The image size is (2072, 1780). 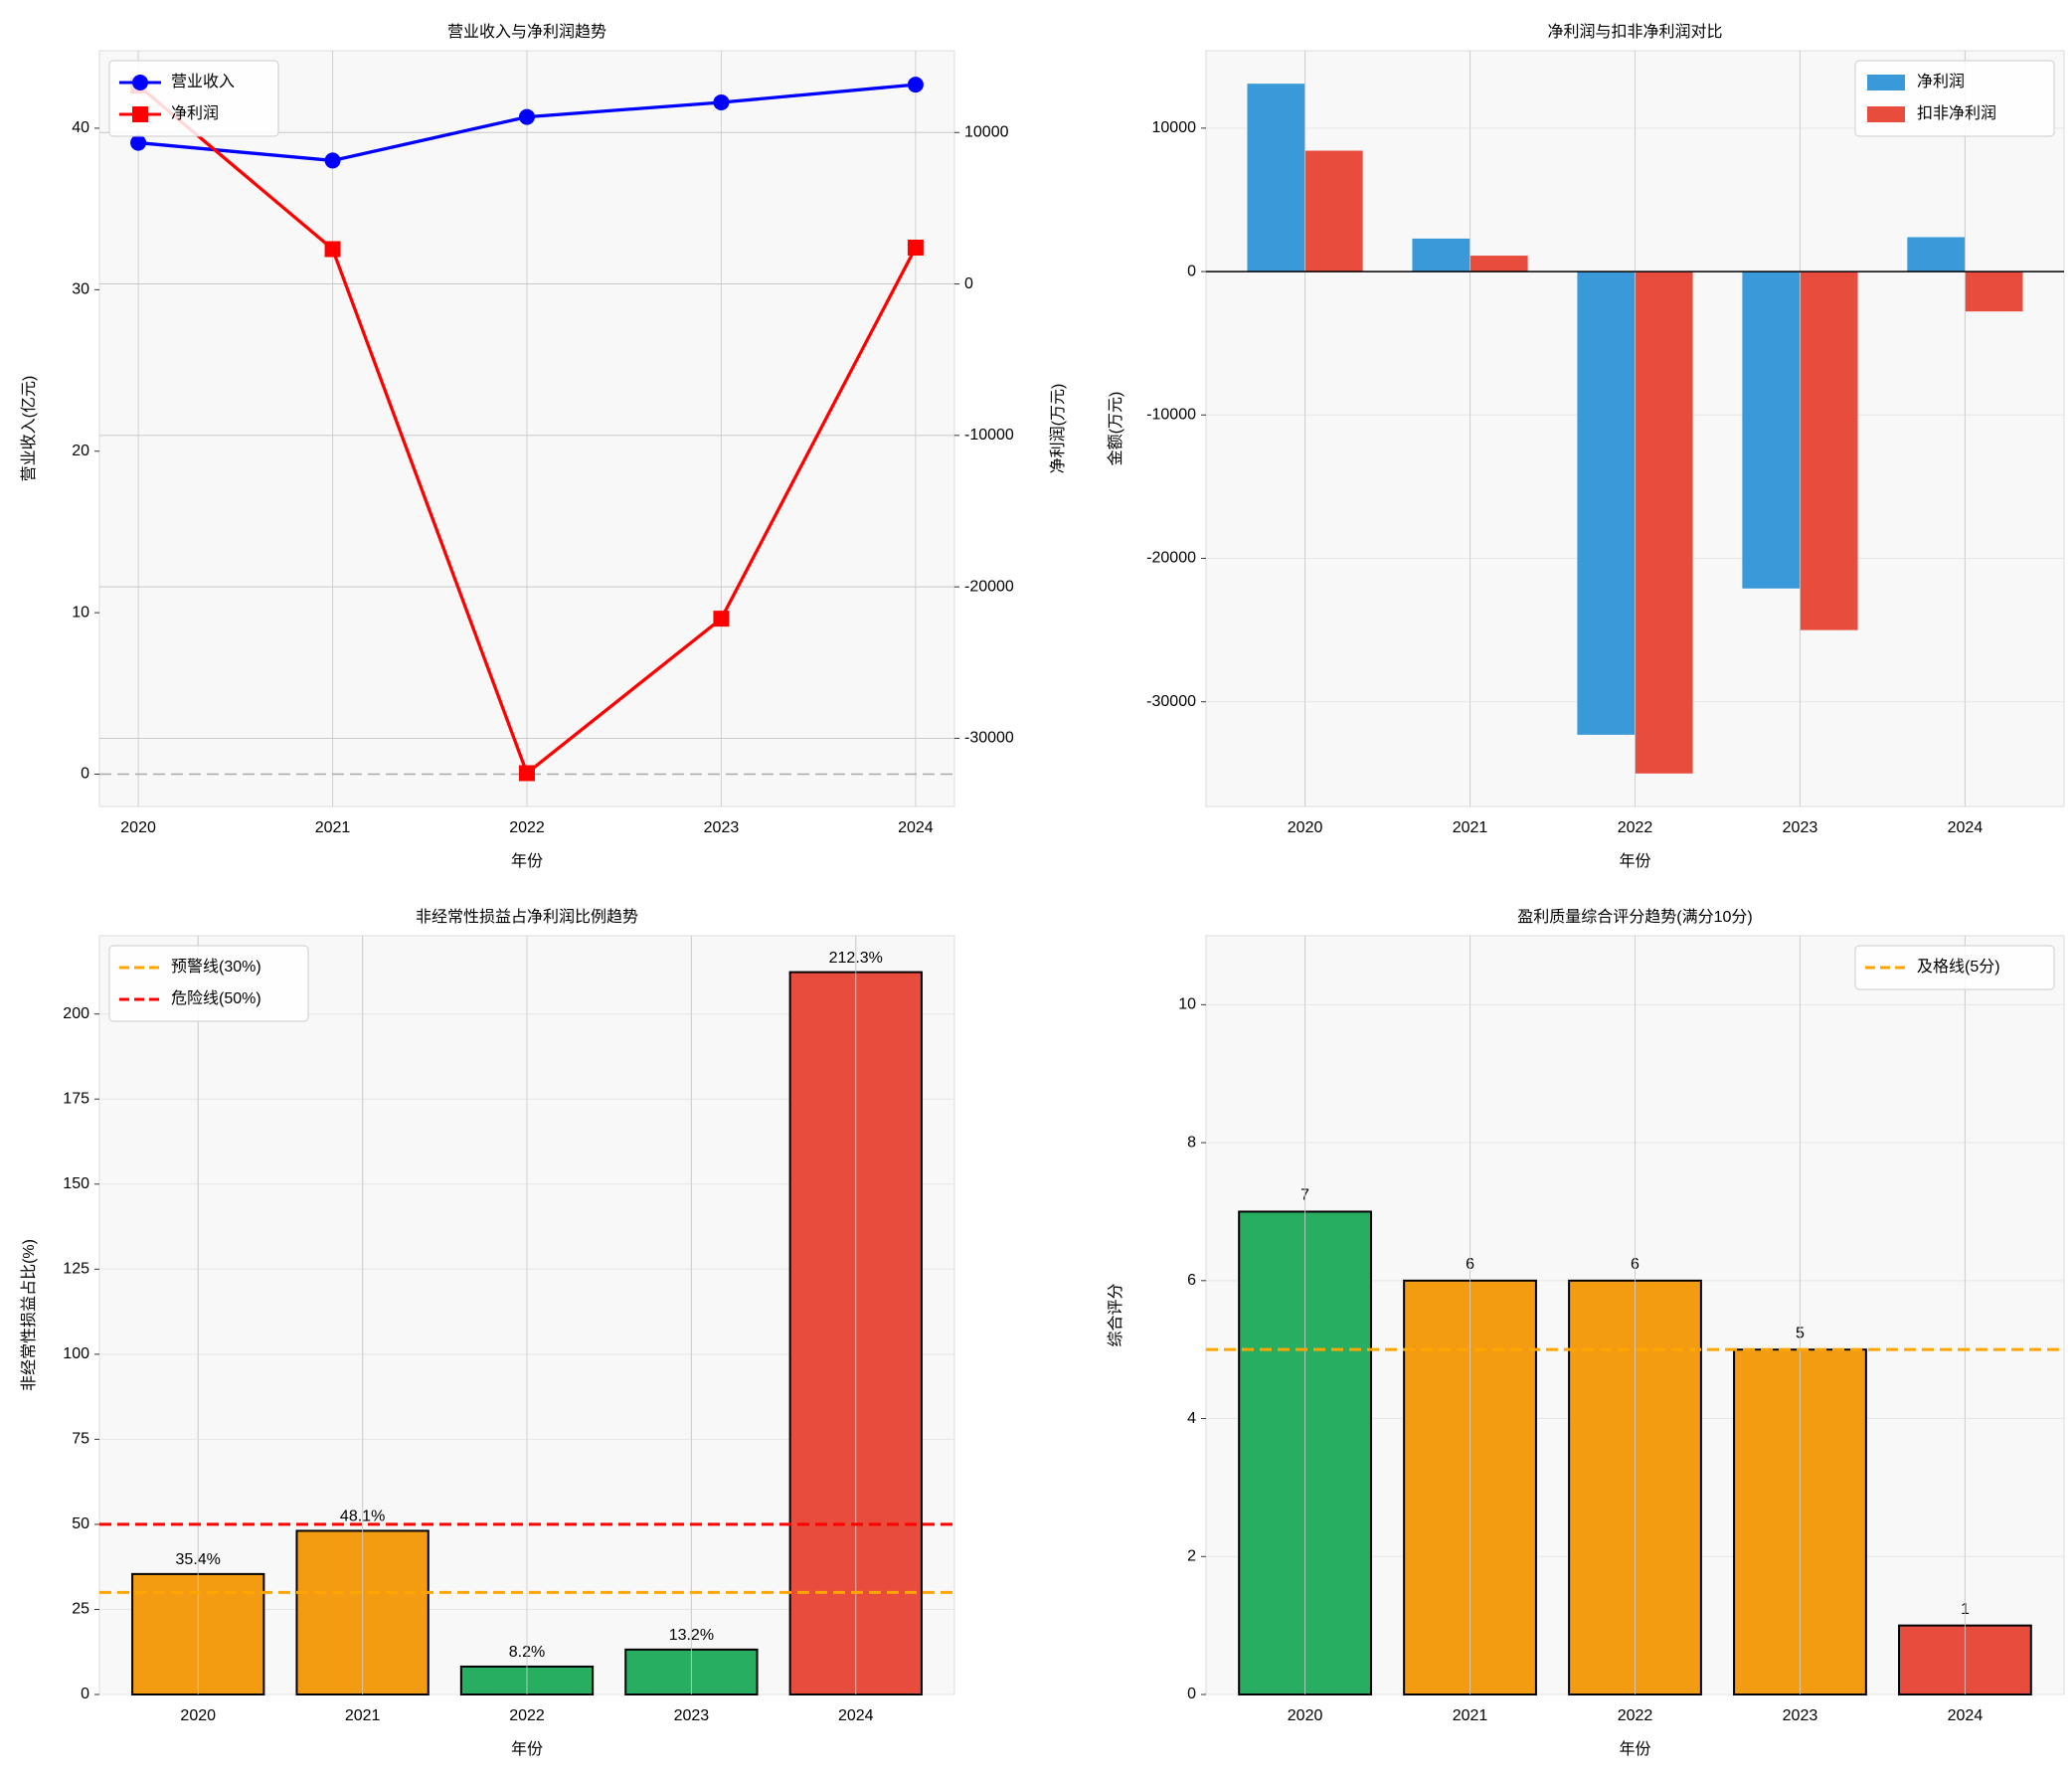 What do you see at coordinates (1115, 429) in the screenshot?
I see `y-axis-label: 金额(万元)` at bounding box center [1115, 429].